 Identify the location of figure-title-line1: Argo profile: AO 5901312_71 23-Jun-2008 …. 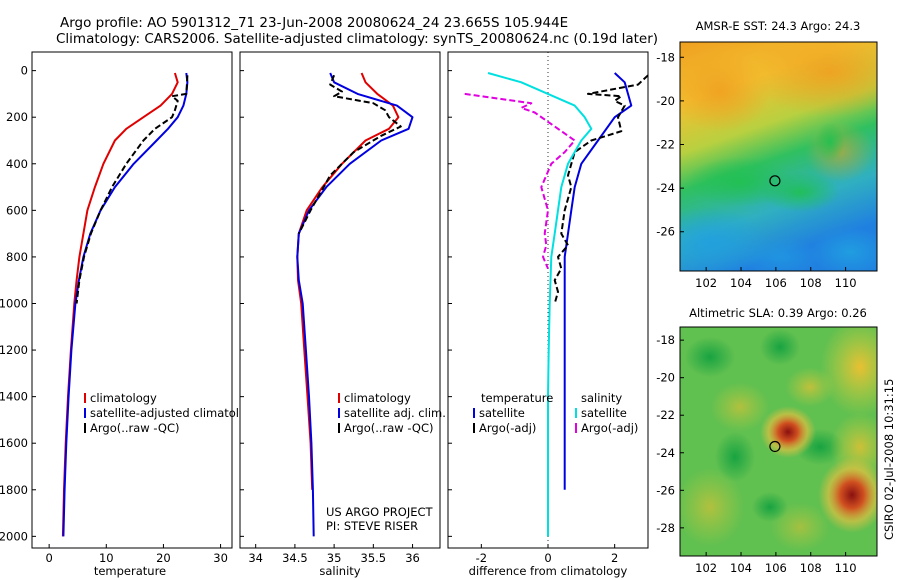
(314, 23).